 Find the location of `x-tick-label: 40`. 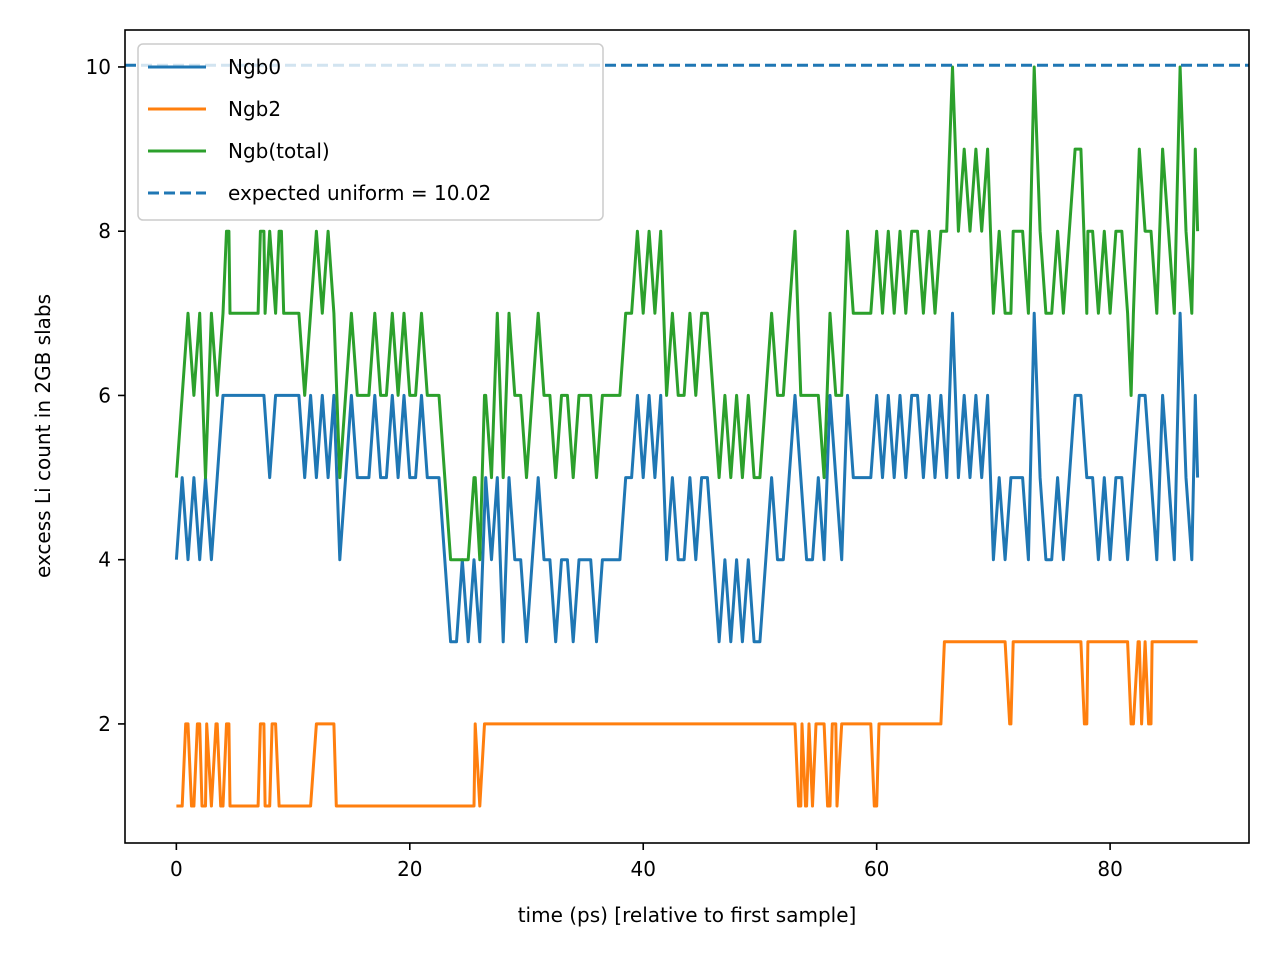

x-tick-label: 40 is located at coordinates (643, 869).